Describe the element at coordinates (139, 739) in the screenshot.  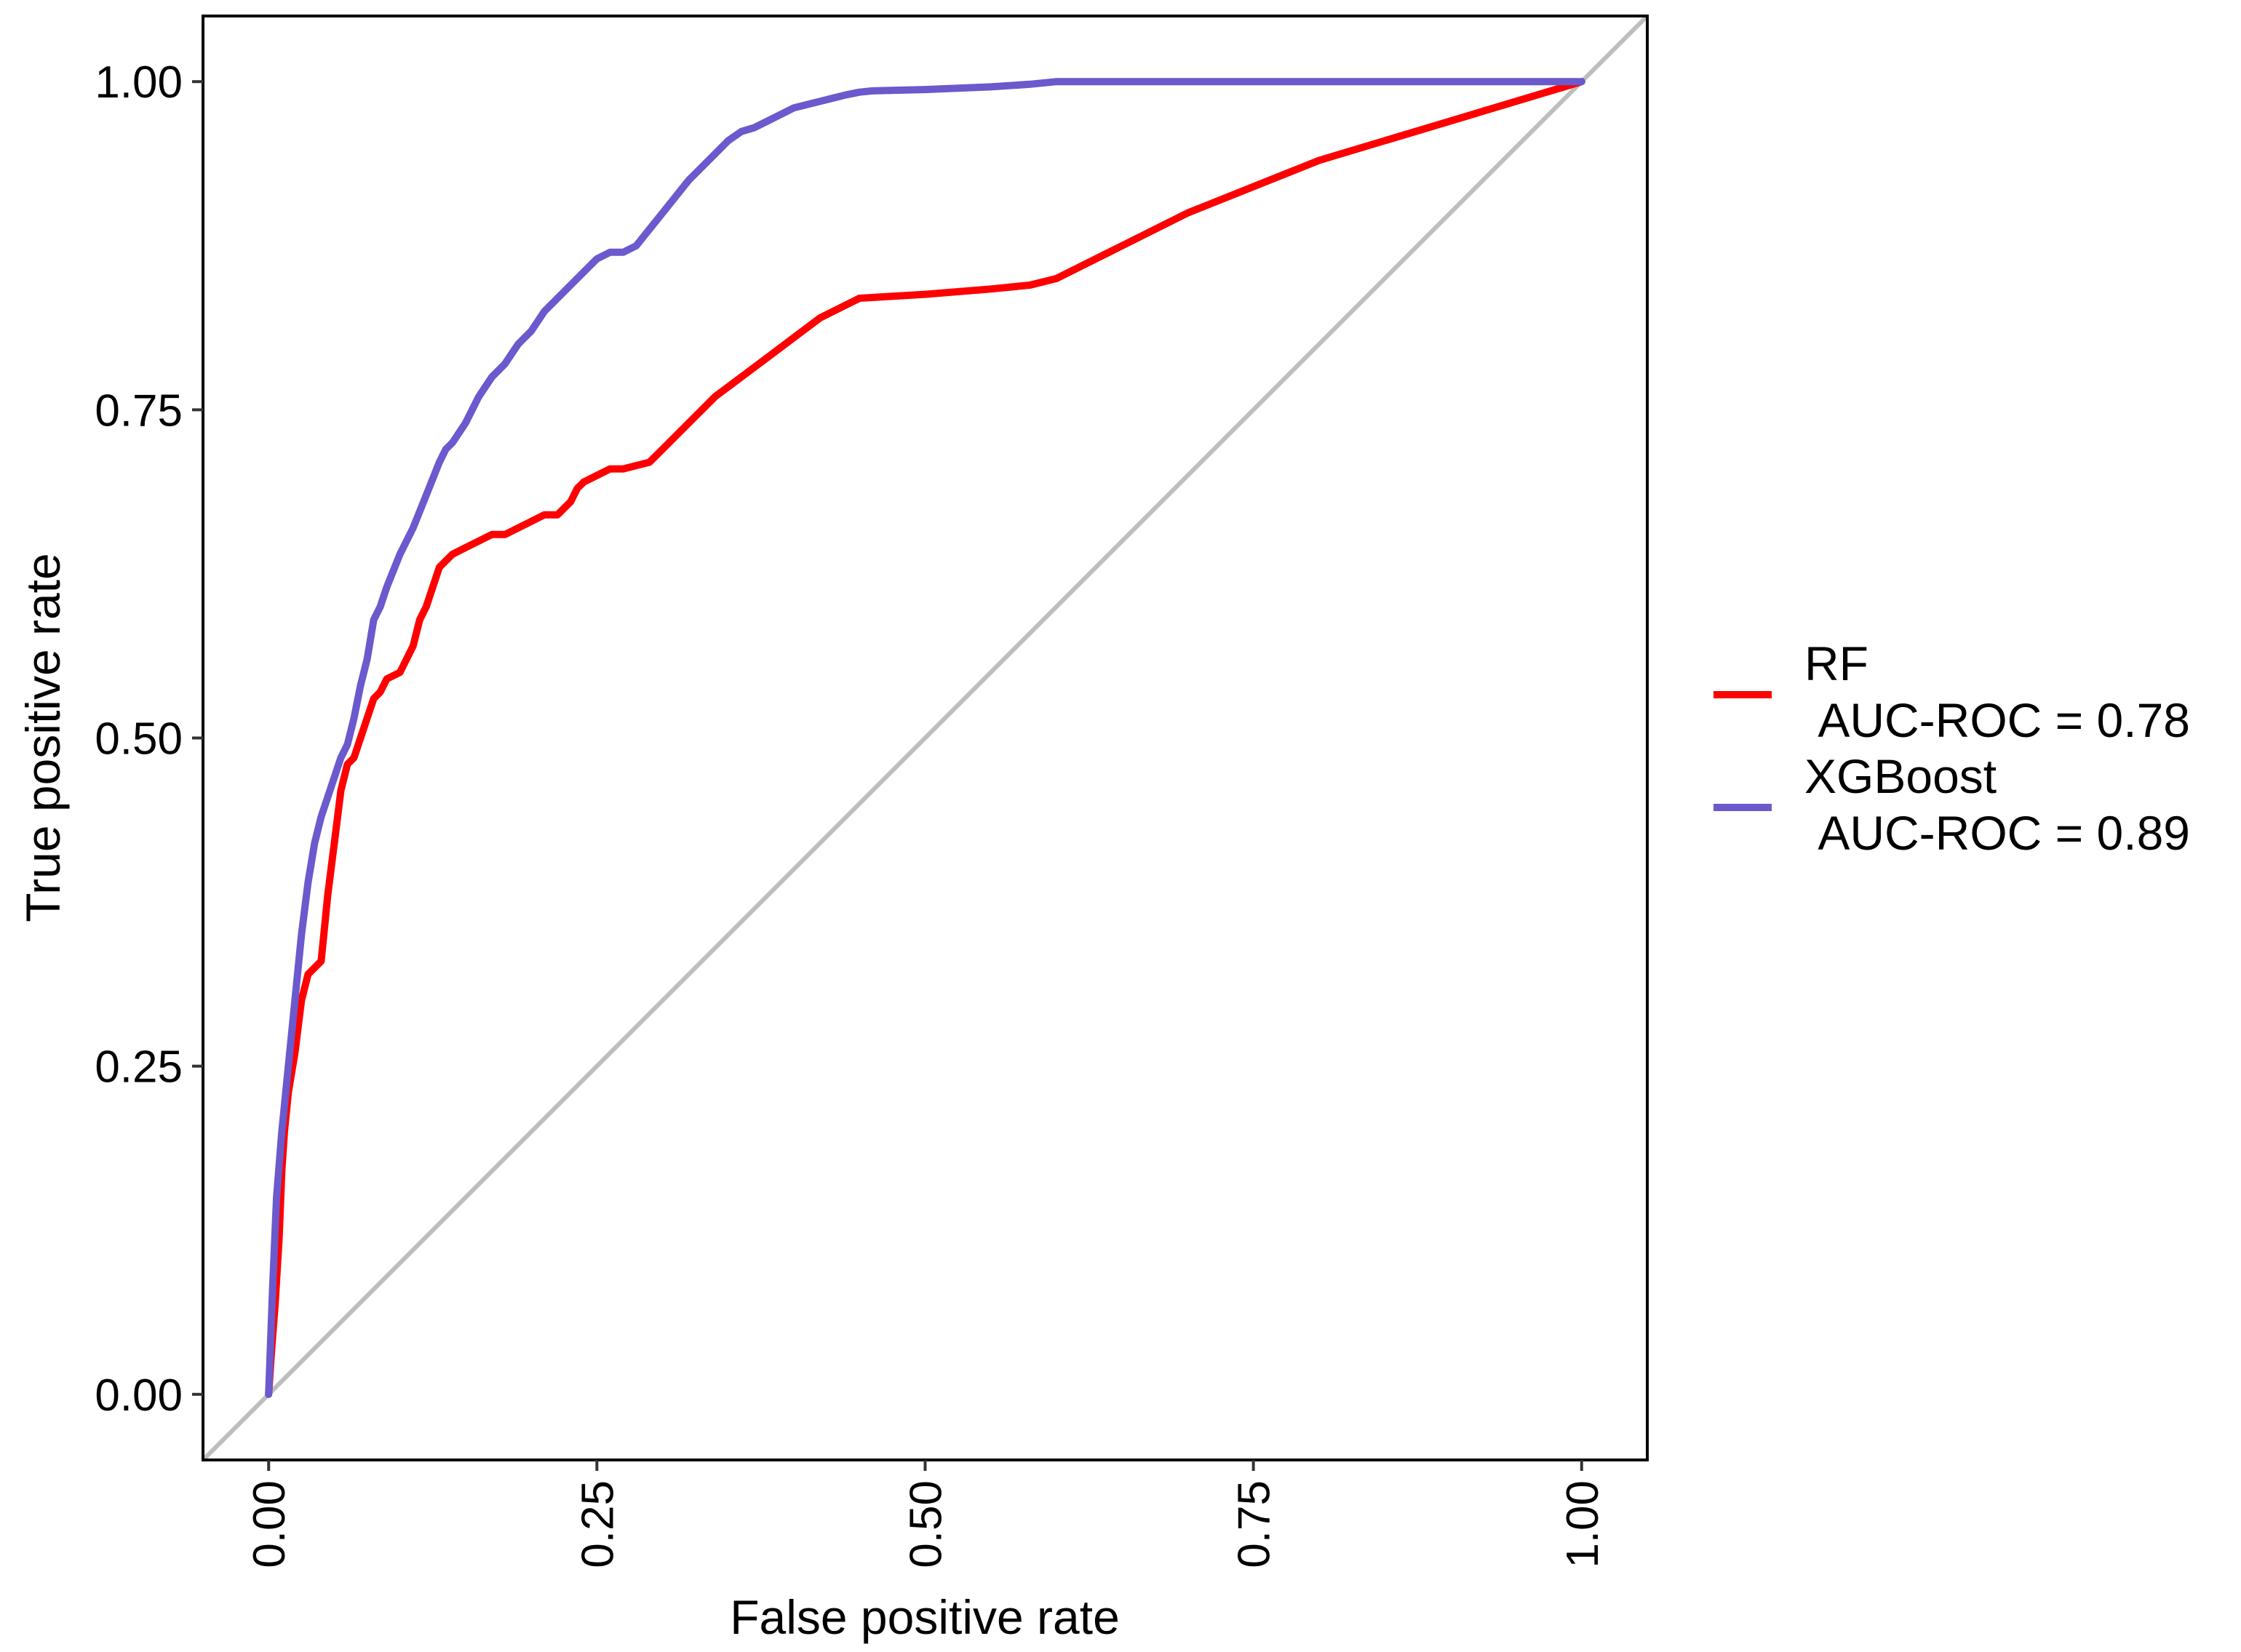
I see `y-tick-label: 0.50` at that location.